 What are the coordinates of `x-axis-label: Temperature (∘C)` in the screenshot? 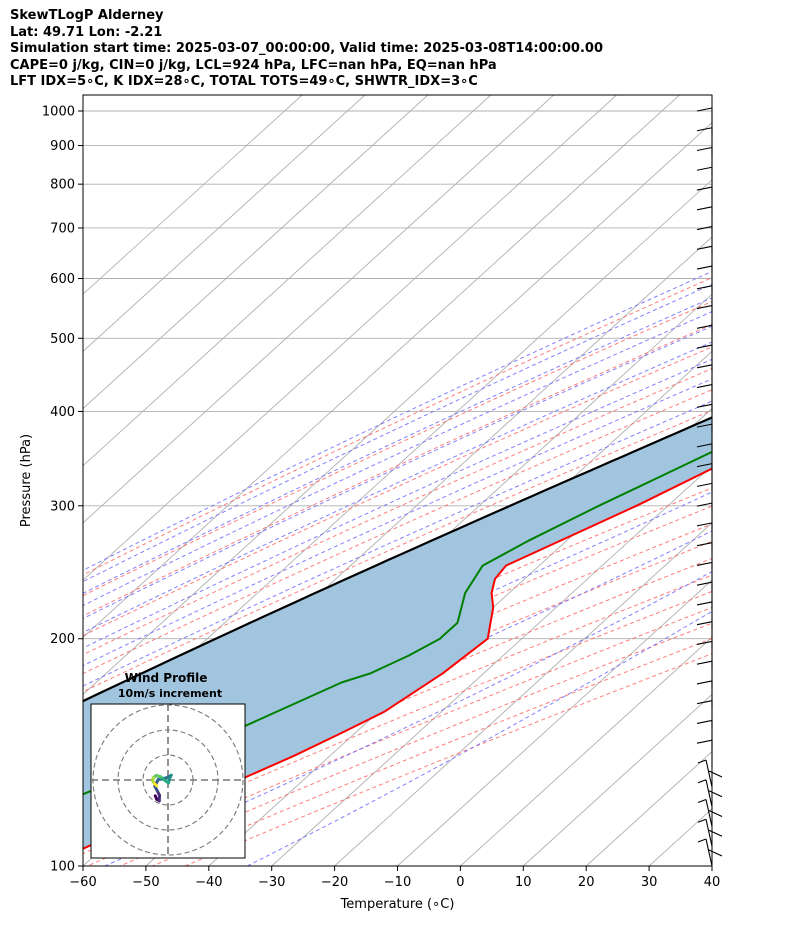 It's located at (397, 904).